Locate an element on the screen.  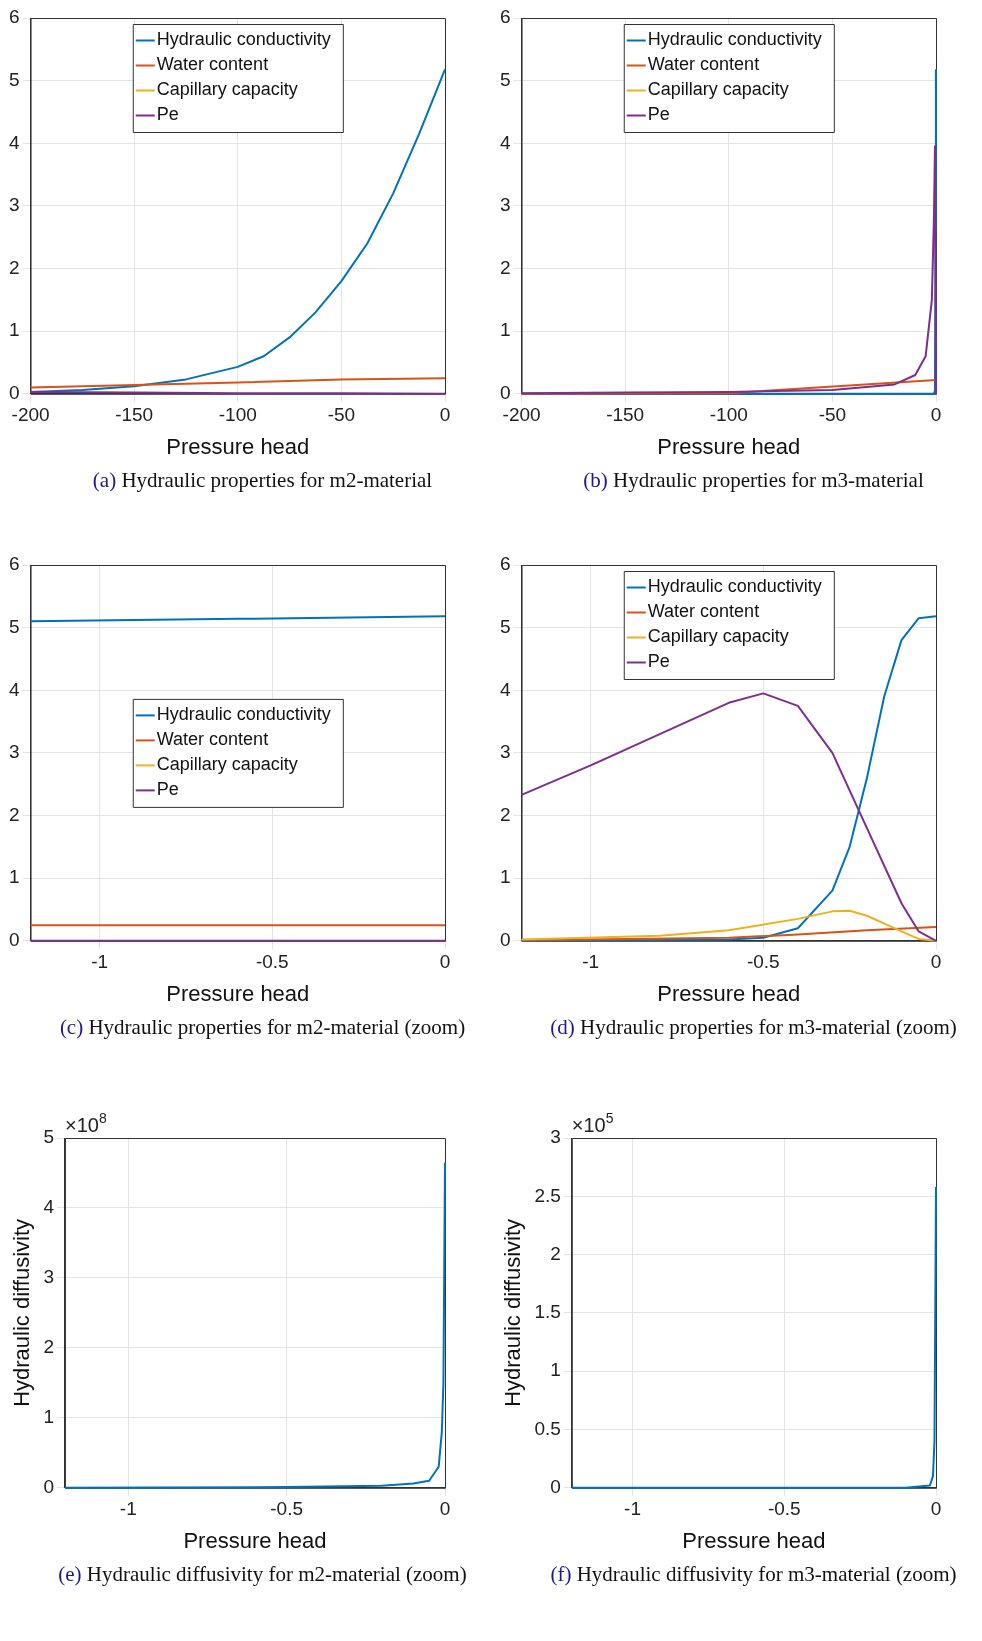
text: (f) Hydraulic diffusivity for m3-material (zoom) is located at coordinates (753, 1574).